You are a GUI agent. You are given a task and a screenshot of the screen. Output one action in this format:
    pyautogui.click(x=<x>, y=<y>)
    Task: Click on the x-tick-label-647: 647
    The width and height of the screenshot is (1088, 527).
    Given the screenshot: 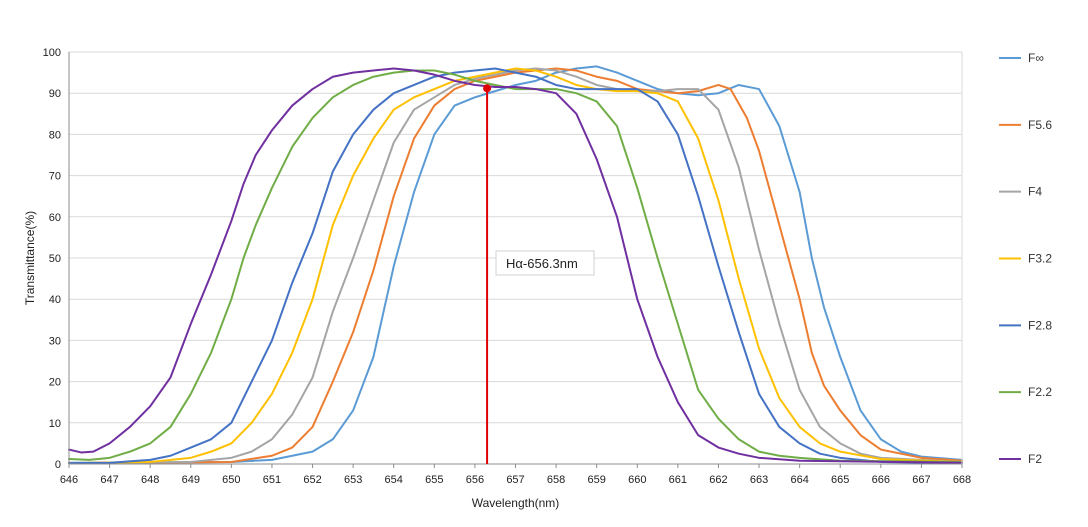 What is the action you would take?
    pyautogui.click(x=109, y=480)
    